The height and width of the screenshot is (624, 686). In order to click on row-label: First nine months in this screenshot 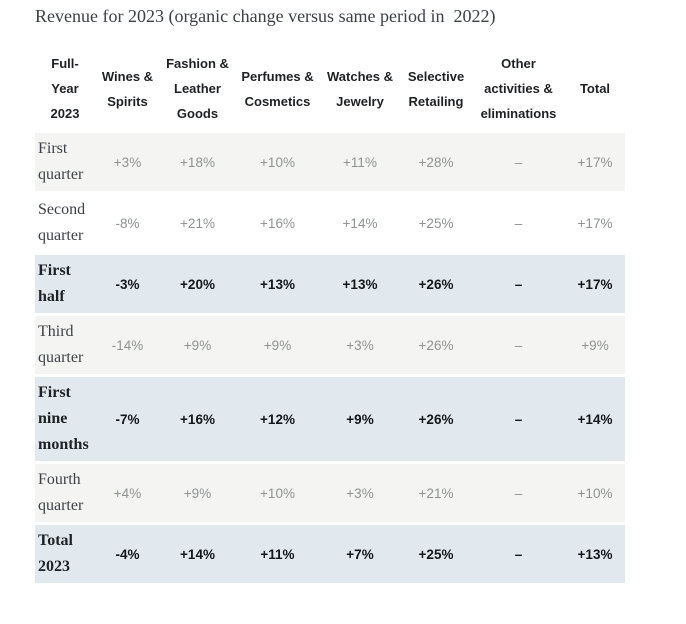, I will do `click(65, 419)`.